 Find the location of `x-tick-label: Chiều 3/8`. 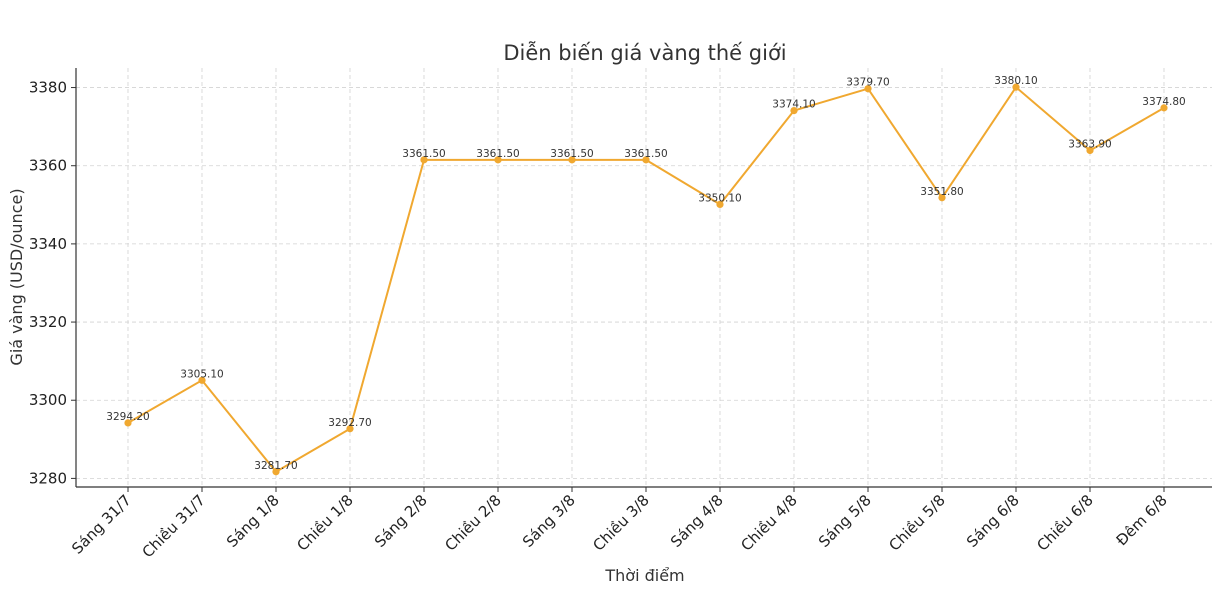

x-tick-label: Chiều 3/8 is located at coordinates (620, 522).